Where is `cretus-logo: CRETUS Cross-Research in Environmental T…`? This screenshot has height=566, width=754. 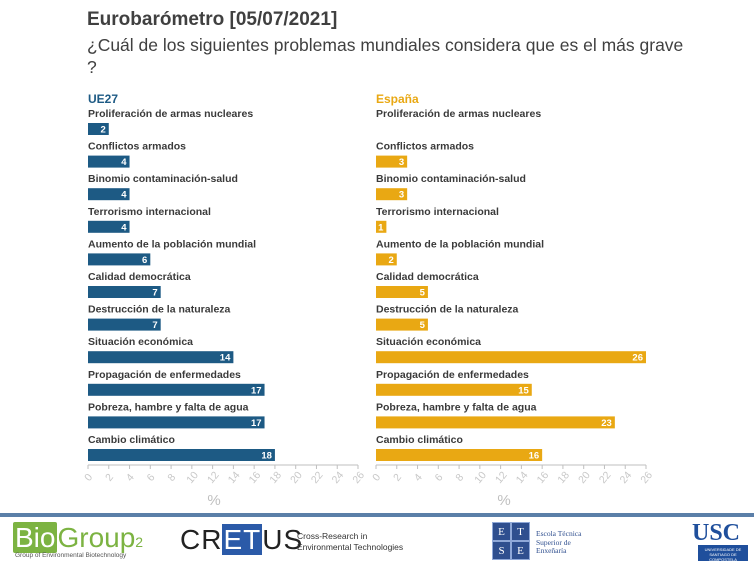 cretus-logo: CRETUS Cross-Research in Environmental T… is located at coordinates (295, 541).